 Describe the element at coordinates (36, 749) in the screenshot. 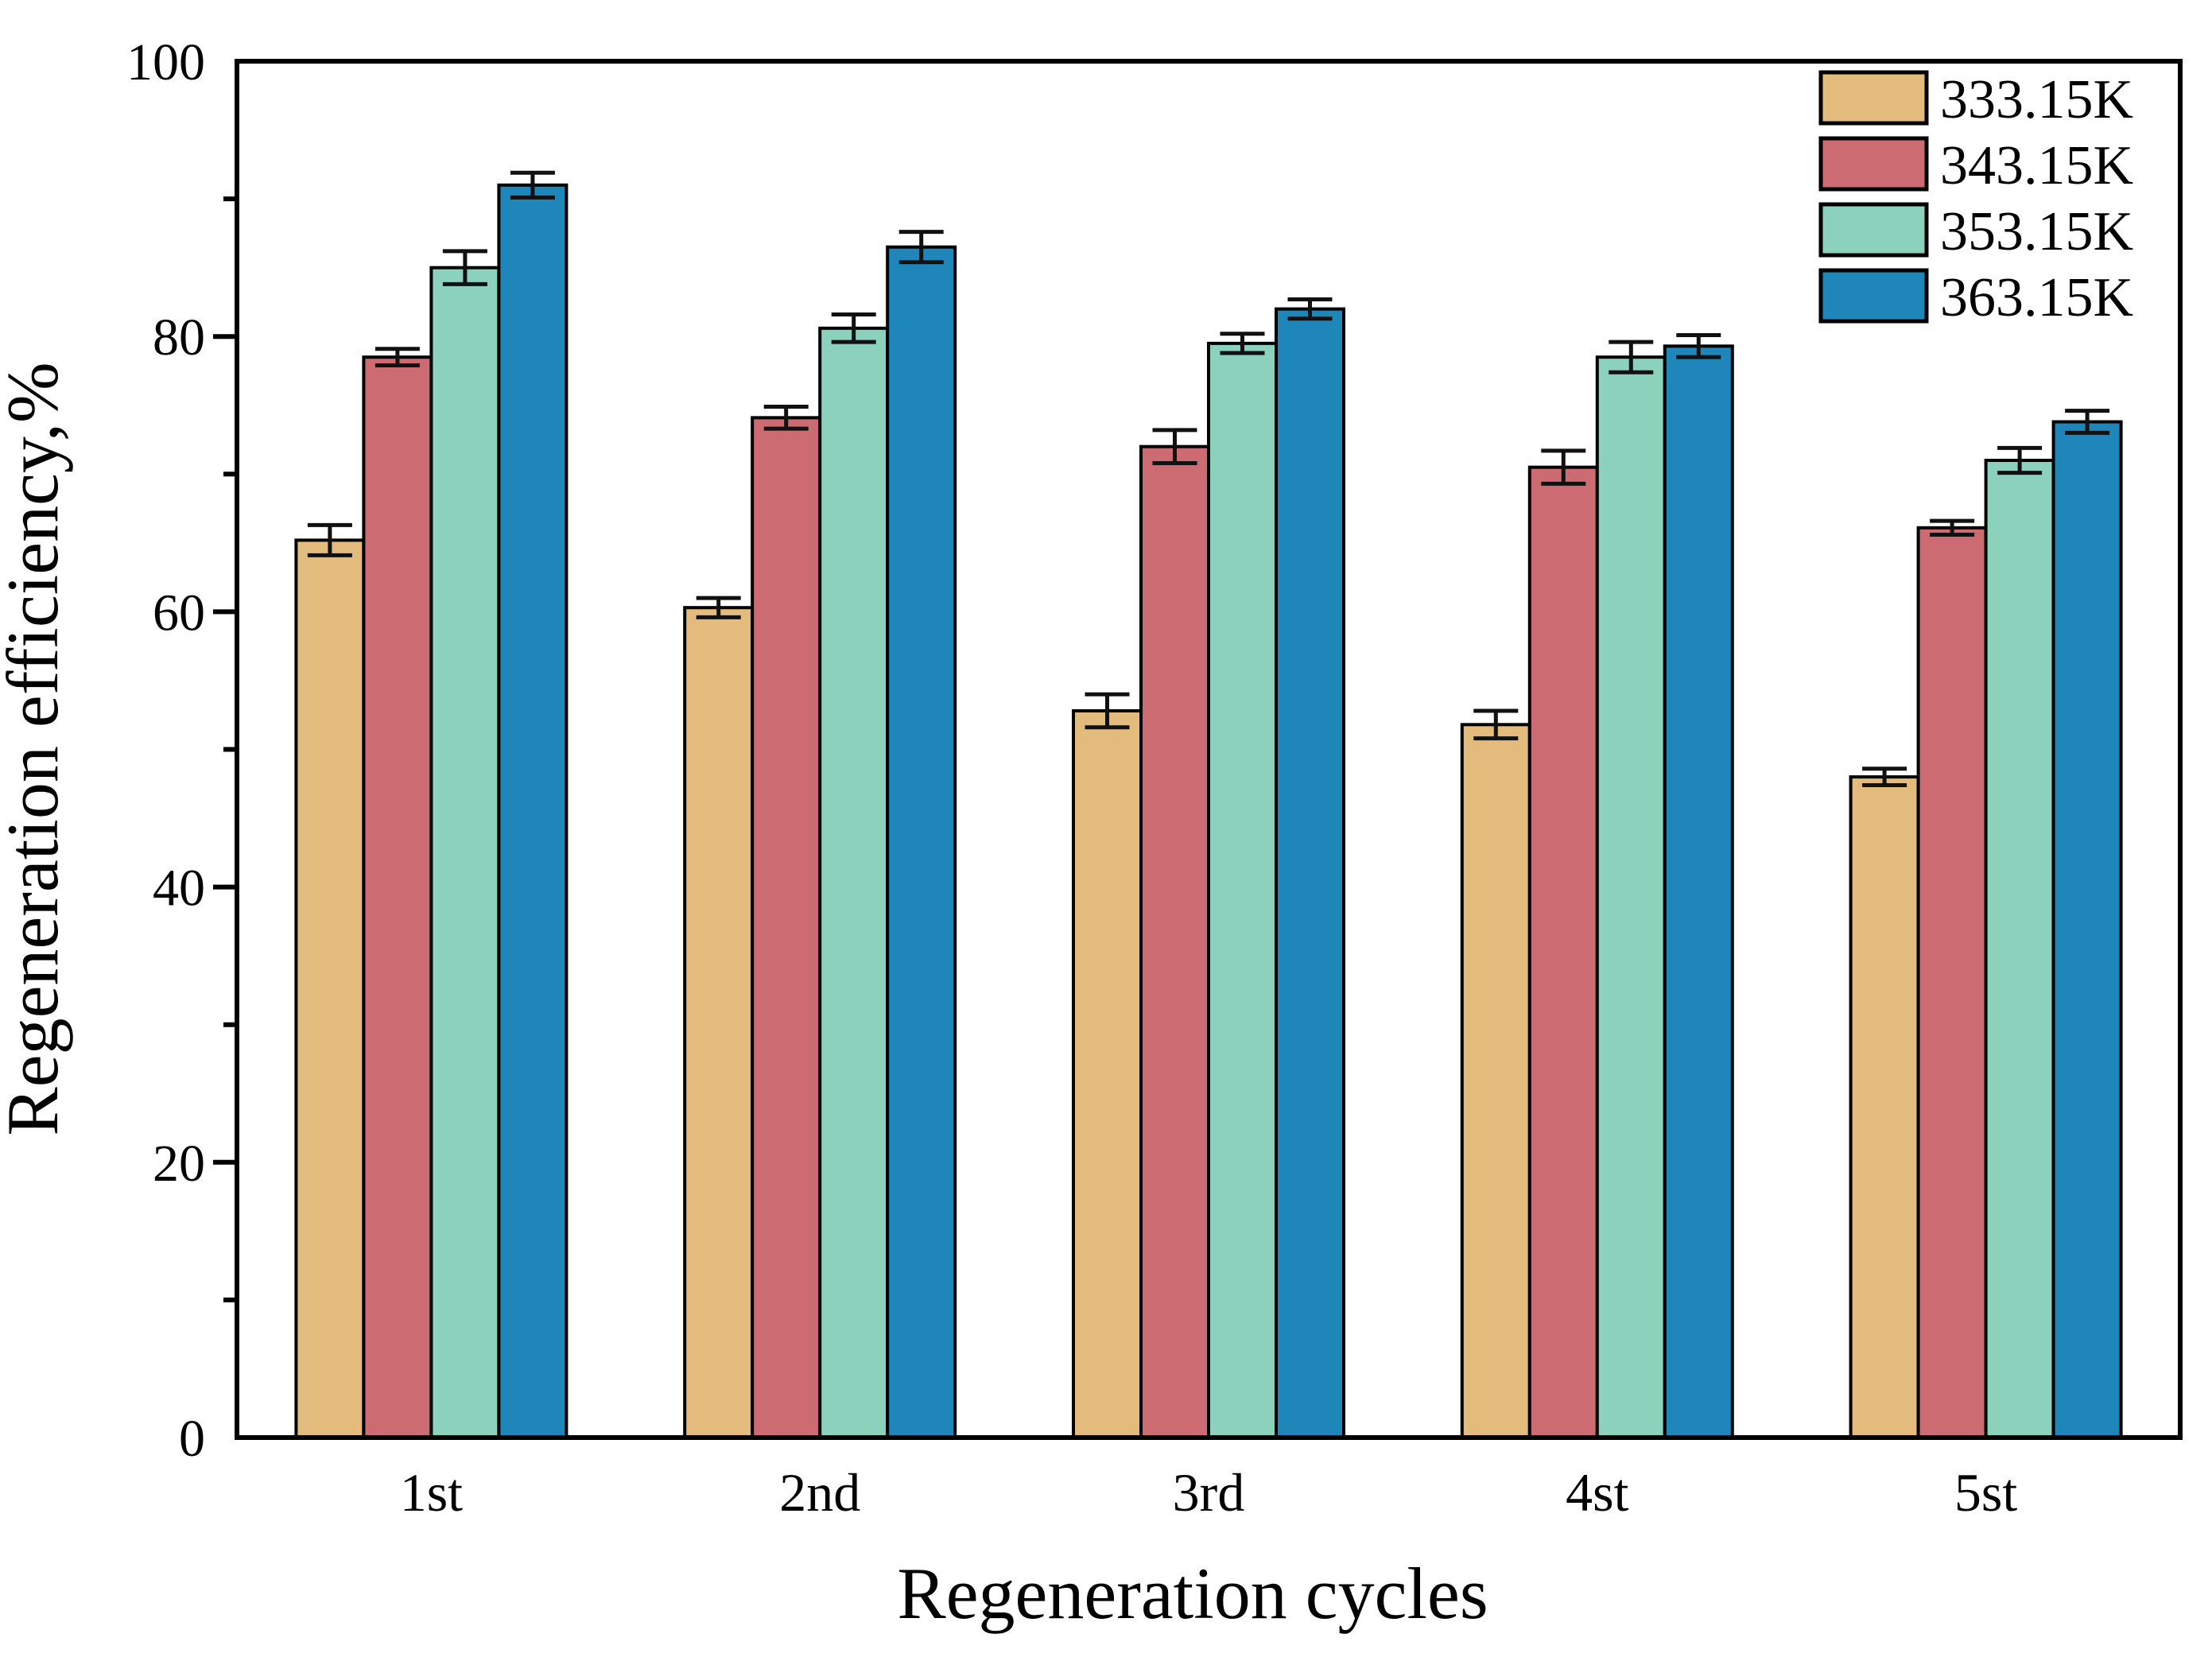

I see `y-axis-title: Regeneration efficiency,%` at that location.